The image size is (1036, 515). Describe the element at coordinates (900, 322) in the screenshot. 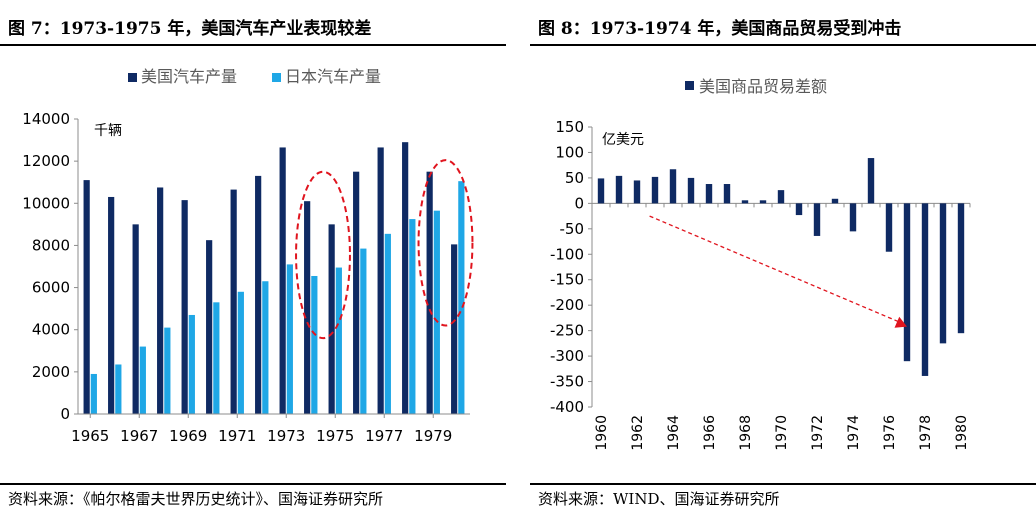

I see `trend-arrow-head` at that location.